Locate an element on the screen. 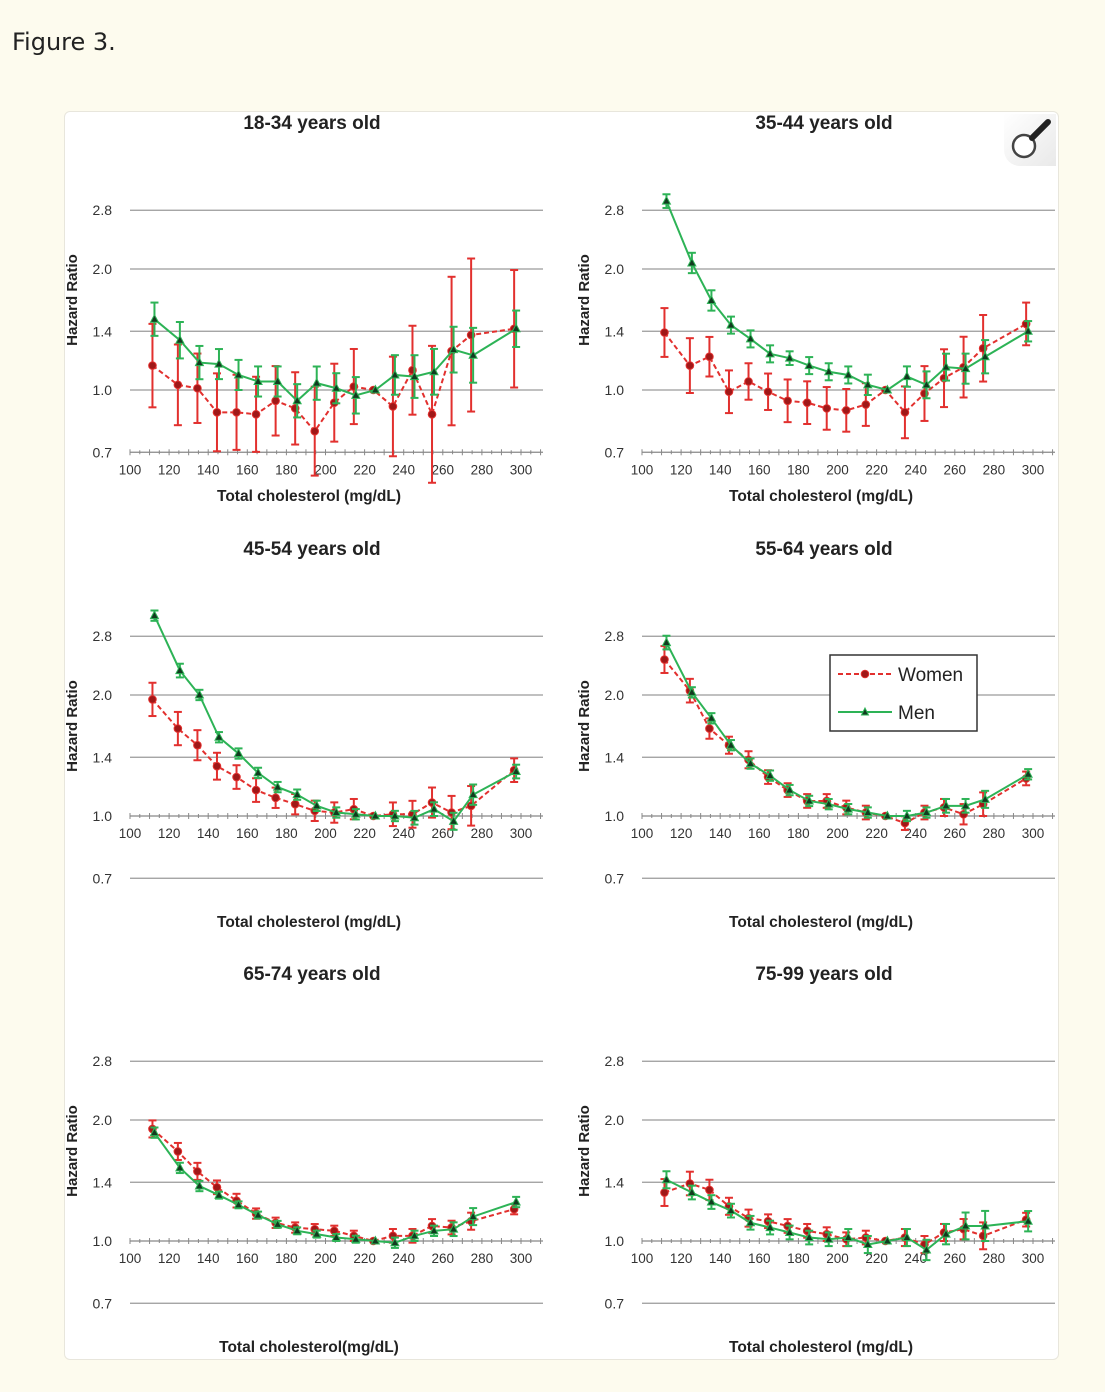 This screenshot has height=1392, width=1105. x-tick-label: 220 is located at coordinates (364, 1258).